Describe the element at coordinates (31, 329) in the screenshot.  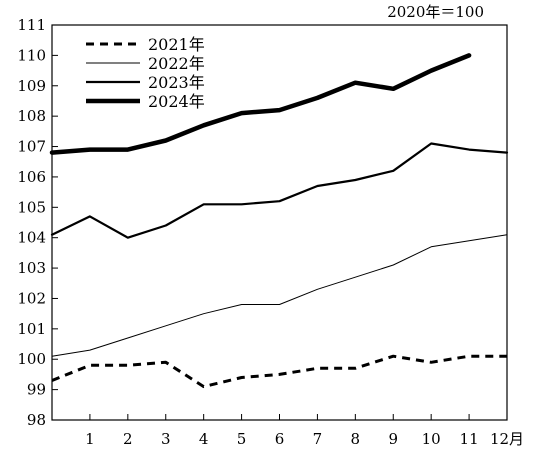
I see `y-tick-label: 101` at that location.